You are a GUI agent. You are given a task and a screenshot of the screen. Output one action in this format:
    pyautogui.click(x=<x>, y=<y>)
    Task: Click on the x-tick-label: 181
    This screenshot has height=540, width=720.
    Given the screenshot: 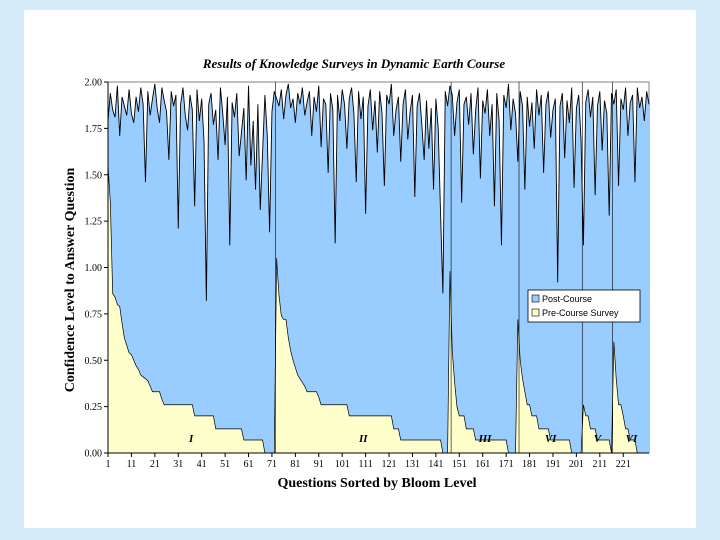 What is the action you would take?
    pyautogui.click(x=529, y=464)
    